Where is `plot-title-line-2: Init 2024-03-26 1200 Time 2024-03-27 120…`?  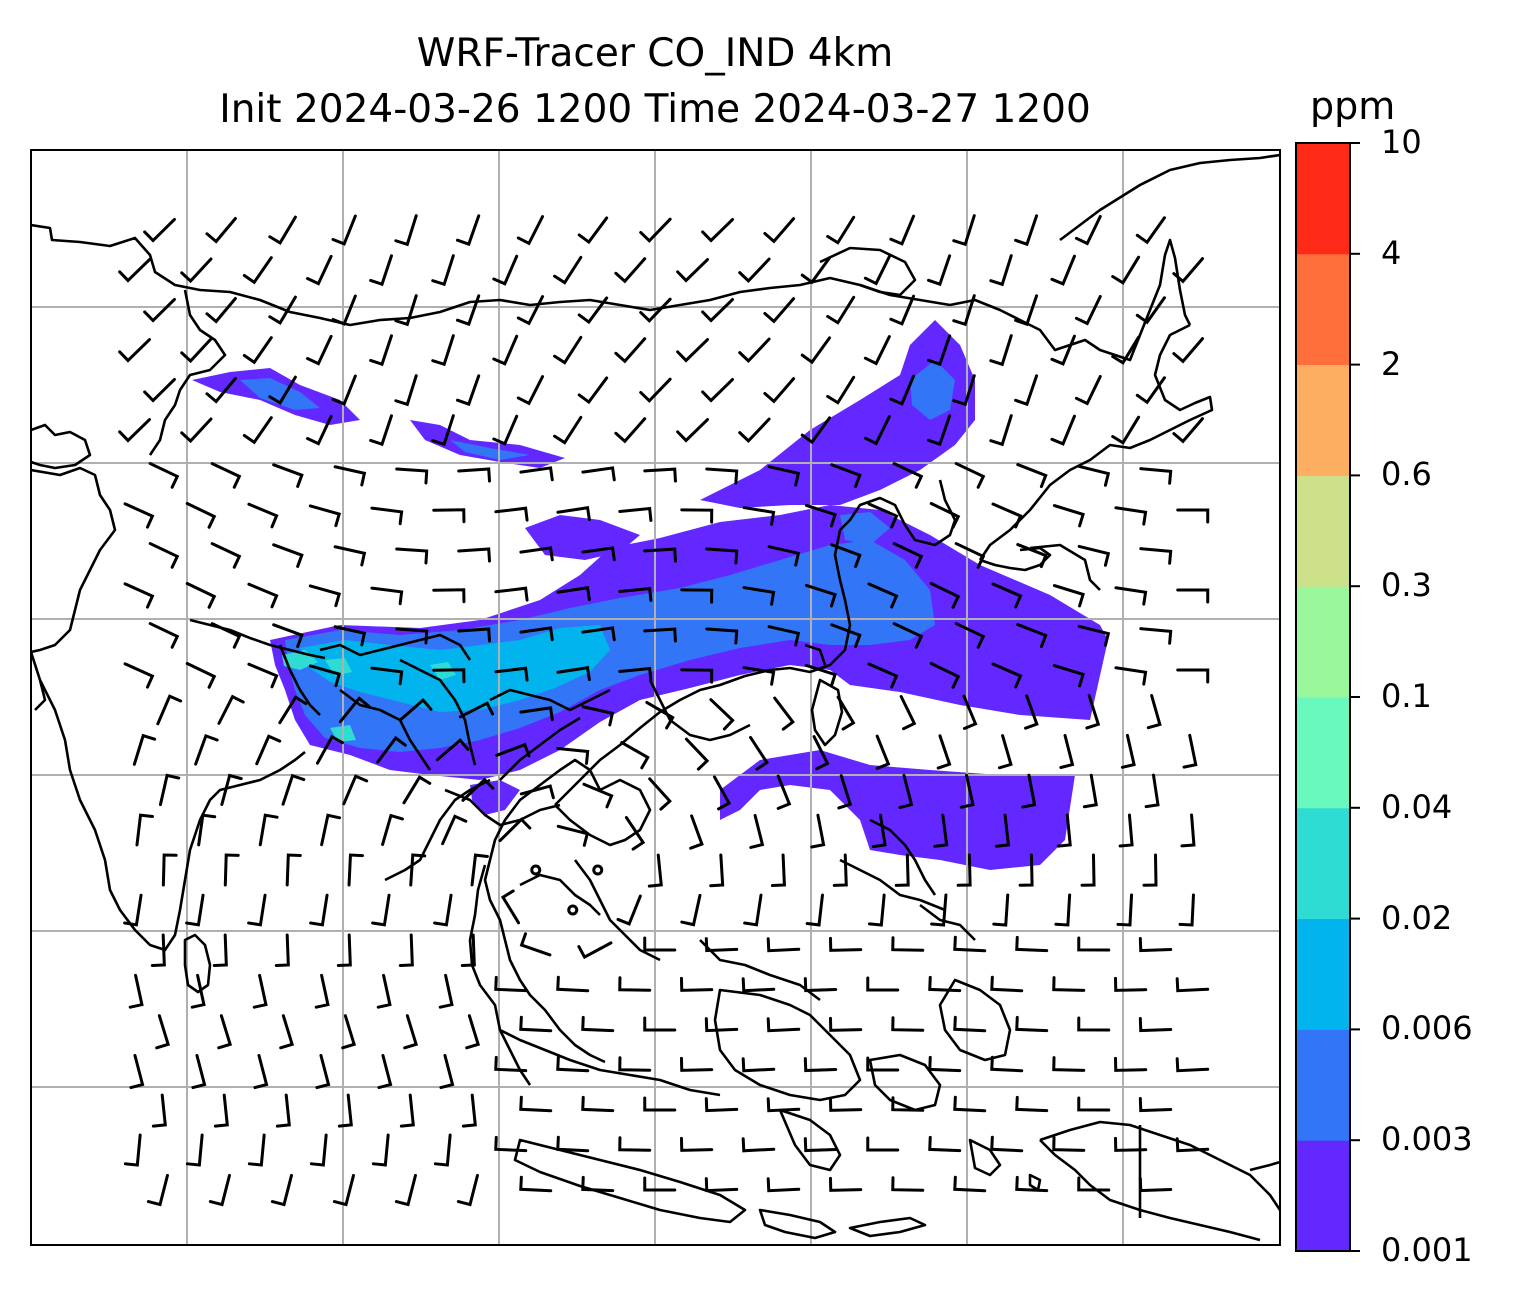
plot-title-line-2: Init 2024-03-26 1200 Time 2024-03-27 120… is located at coordinates (655, 109).